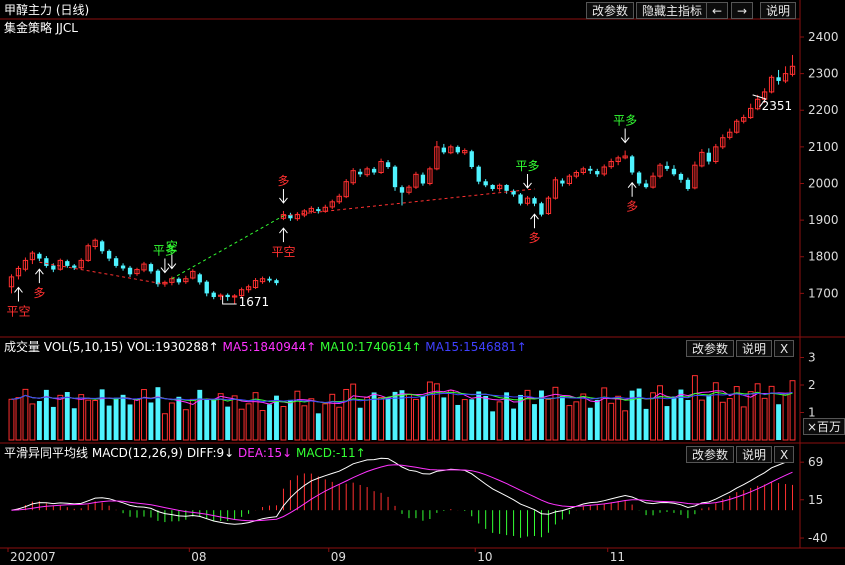  I want to click on help-button: 说明, so click(778, 10).